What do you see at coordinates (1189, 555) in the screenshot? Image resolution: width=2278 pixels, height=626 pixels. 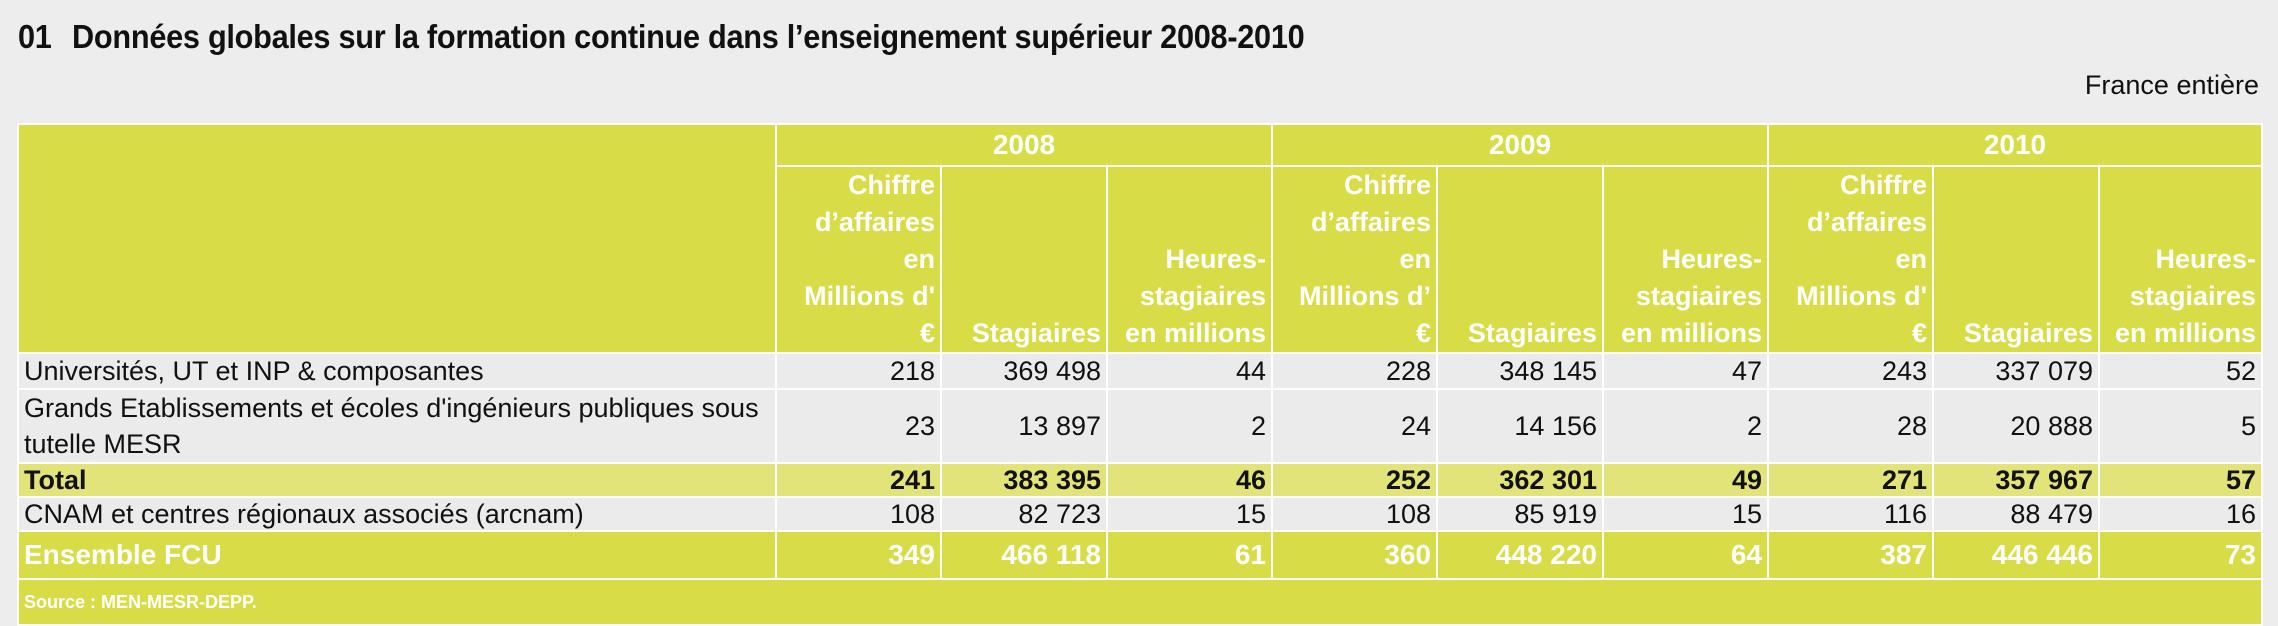 I see `table-cell: 61` at bounding box center [1189, 555].